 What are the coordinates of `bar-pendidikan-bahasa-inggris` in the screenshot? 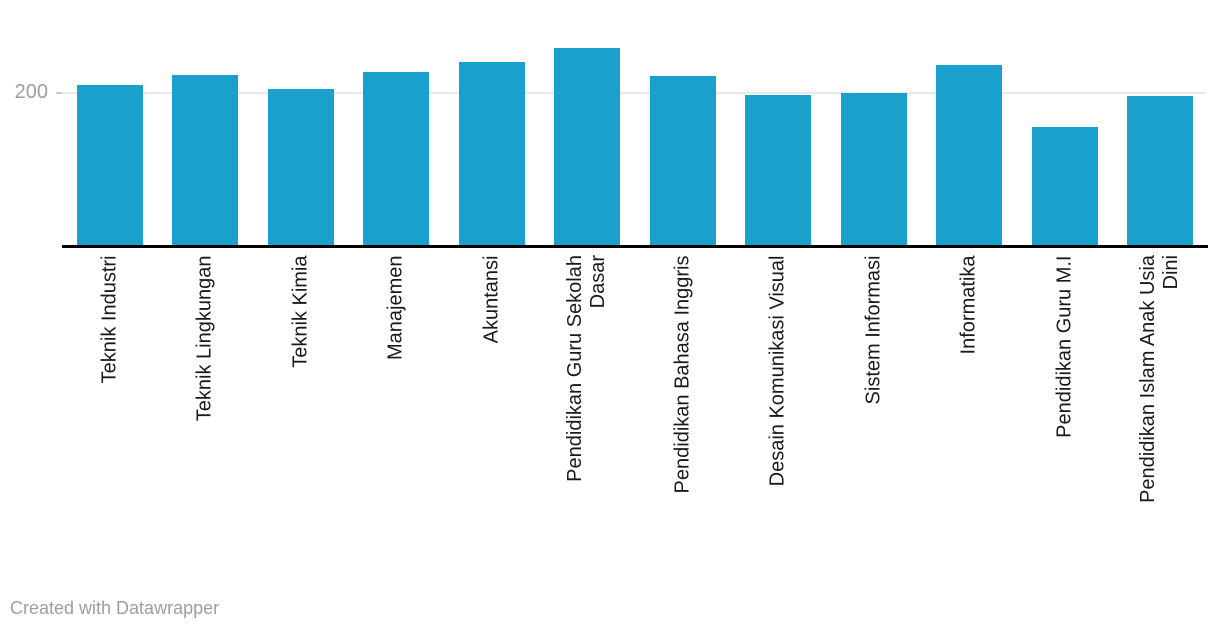 It's located at (682, 161).